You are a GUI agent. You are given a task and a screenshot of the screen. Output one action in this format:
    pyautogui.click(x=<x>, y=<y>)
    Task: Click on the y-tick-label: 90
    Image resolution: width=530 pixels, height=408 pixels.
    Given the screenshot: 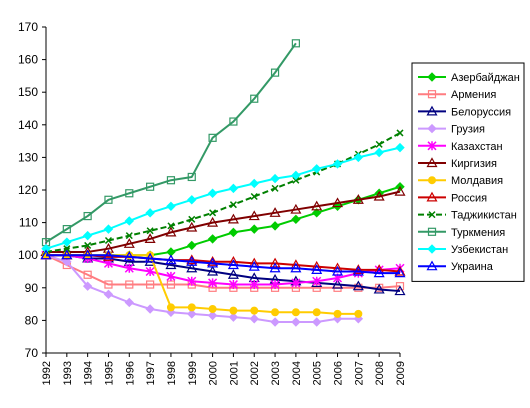 What is the action you would take?
    pyautogui.click(x=32, y=288)
    